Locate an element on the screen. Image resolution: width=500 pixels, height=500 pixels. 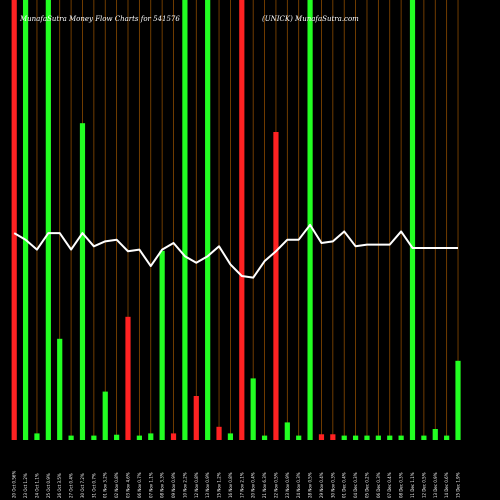
x-tick-label: 08 Dec 0.3% is located at coordinates (401, 485).